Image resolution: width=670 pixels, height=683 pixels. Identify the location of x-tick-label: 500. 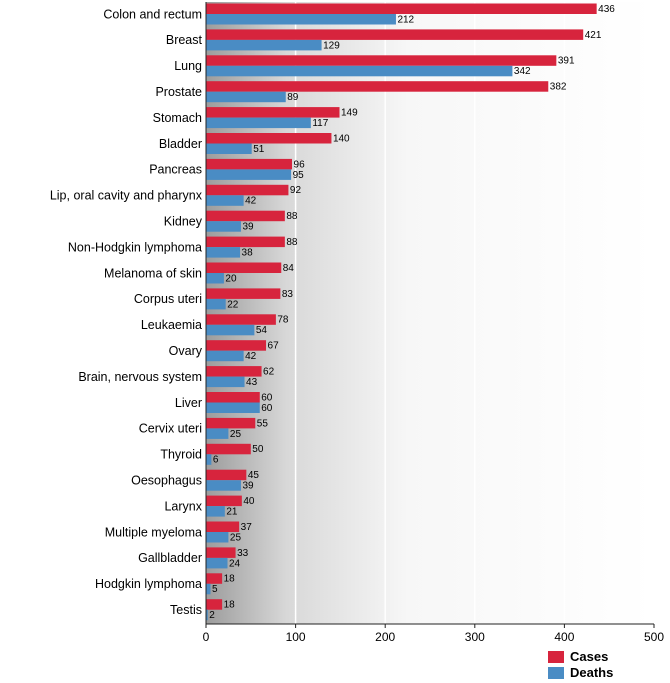
(654, 637).